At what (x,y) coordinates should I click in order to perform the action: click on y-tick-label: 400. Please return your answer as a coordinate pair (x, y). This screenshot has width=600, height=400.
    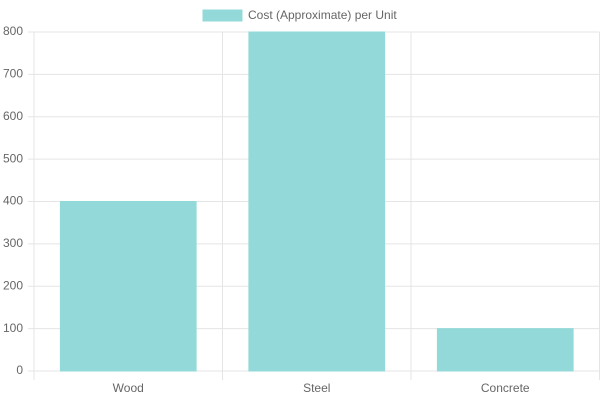
    Looking at the image, I should click on (13, 201).